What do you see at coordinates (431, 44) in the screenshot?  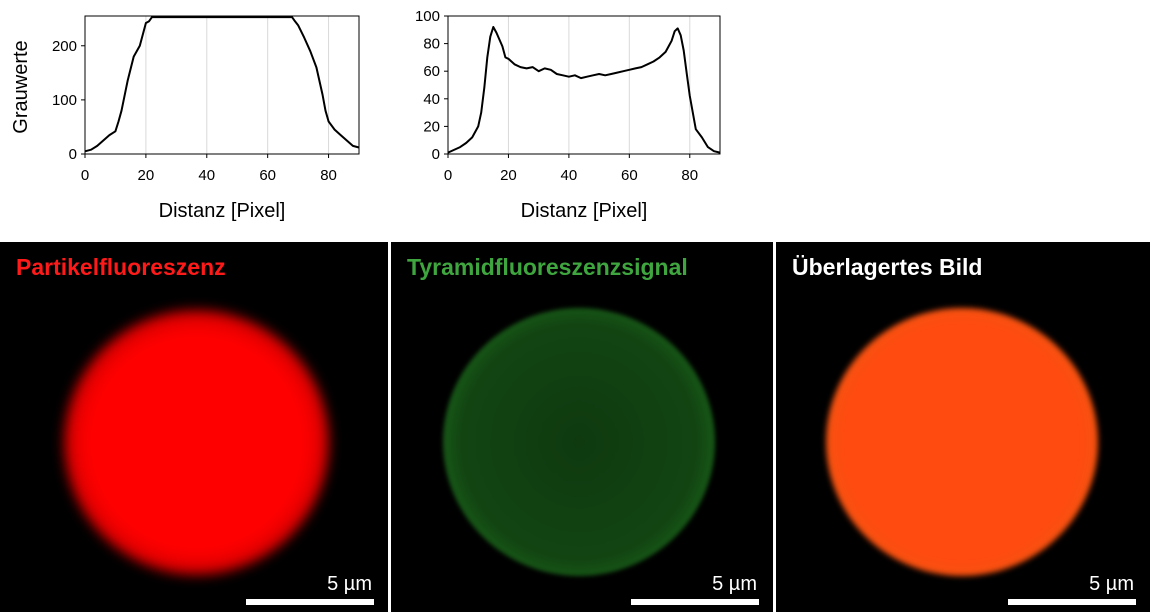 I see `y-tick-label: 80` at bounding box center [431, 44].